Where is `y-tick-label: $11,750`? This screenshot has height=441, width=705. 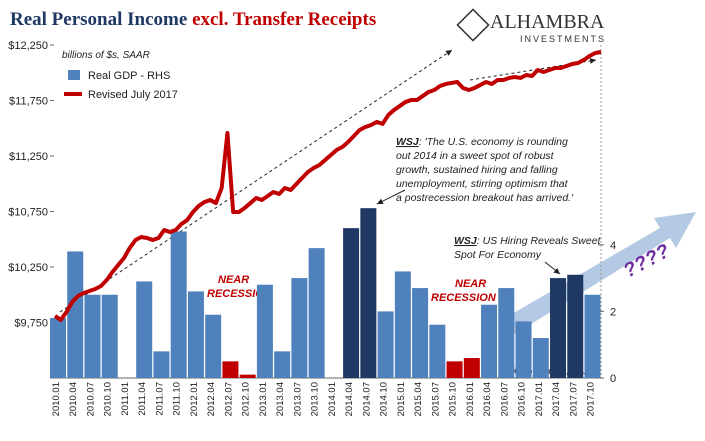 y-tick-label: $11,750 is located at coordinates (28, 102).